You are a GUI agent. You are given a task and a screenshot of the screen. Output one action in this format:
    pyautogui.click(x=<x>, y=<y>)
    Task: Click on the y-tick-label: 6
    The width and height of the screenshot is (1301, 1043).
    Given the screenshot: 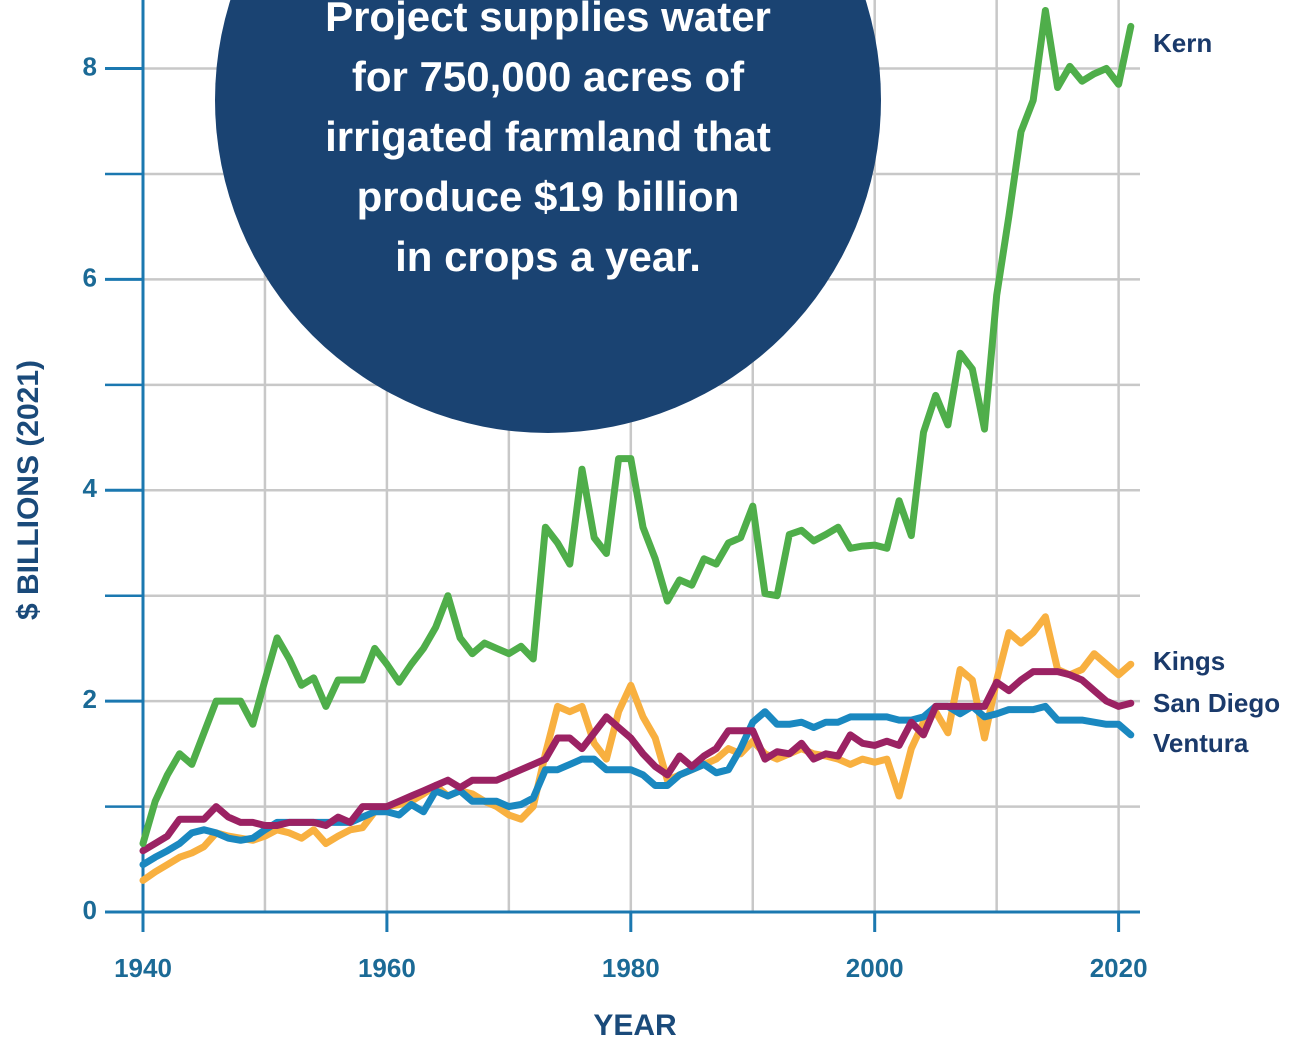 What is the action you would take?
    pyautogui.click(x=90, y=277)
    